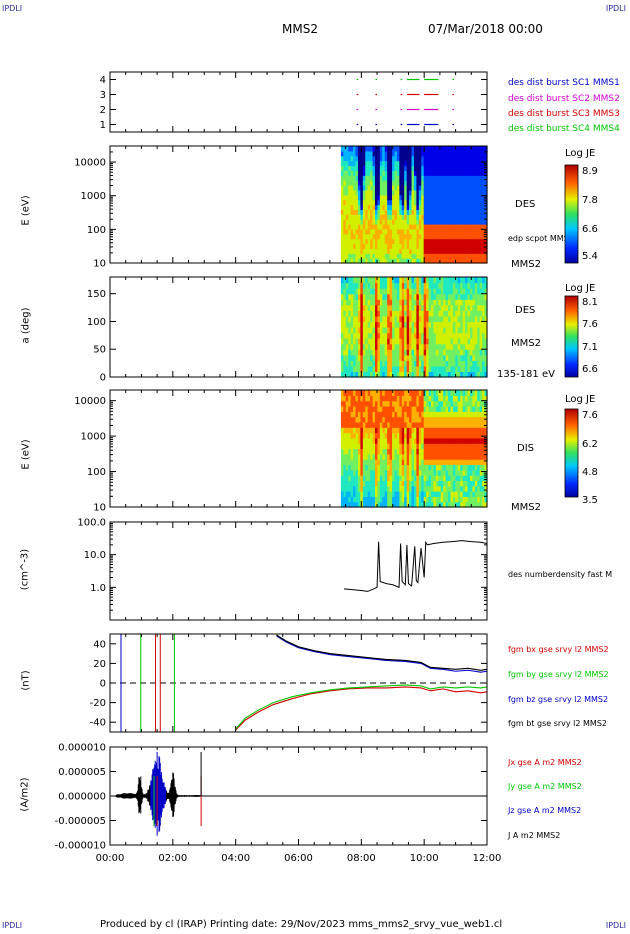  I want to click on x-tick-label: 00:00, so click(110, 858).